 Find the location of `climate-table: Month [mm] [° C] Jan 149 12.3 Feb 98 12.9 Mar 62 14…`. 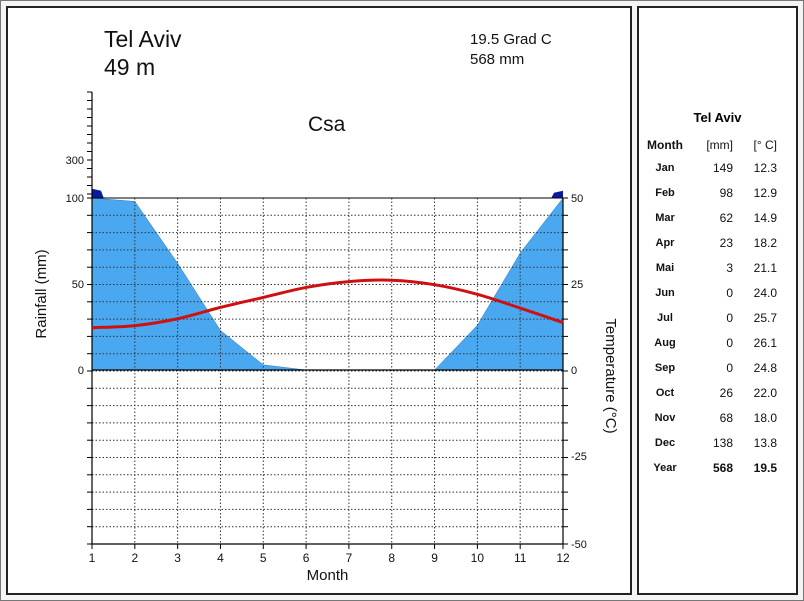

climate-table: Month [mm] [° C] Jan 149 12.3 Feb 98 12.9 Mar 62 14… is located at coordinates (710, 307).